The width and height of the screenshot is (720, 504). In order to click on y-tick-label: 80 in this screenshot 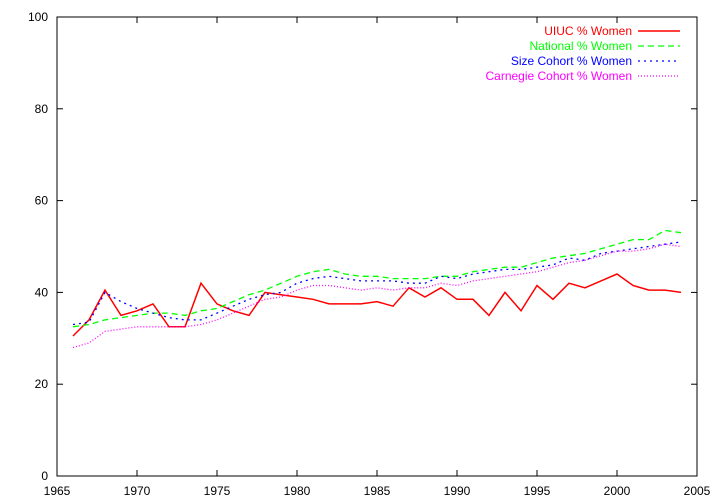, I will do `click(42, 109)`.